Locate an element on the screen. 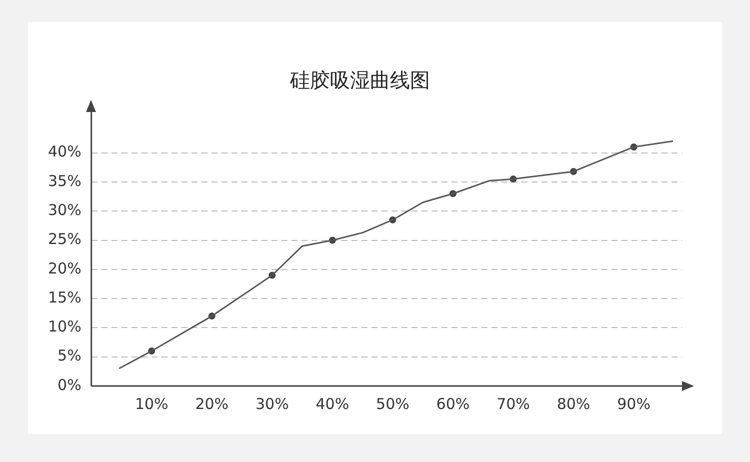 Image resolution: width=750 pixels, height=462 pixels. x-tick-label: 70% is located at coordinates (513, 403).